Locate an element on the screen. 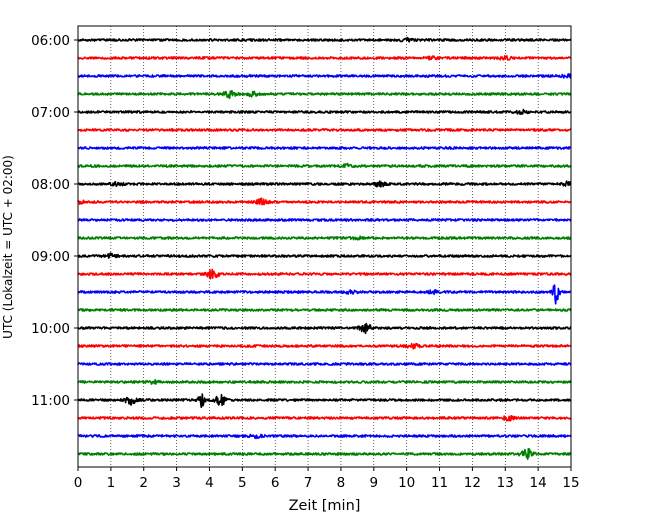  y-tick-label: 10:00 is located at coordinates (50, 329).